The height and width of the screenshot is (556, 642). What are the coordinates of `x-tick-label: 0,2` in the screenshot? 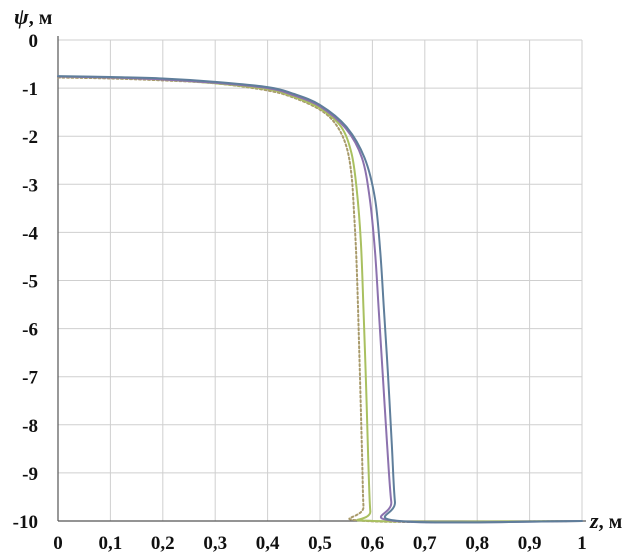 It's located at (163, 543).